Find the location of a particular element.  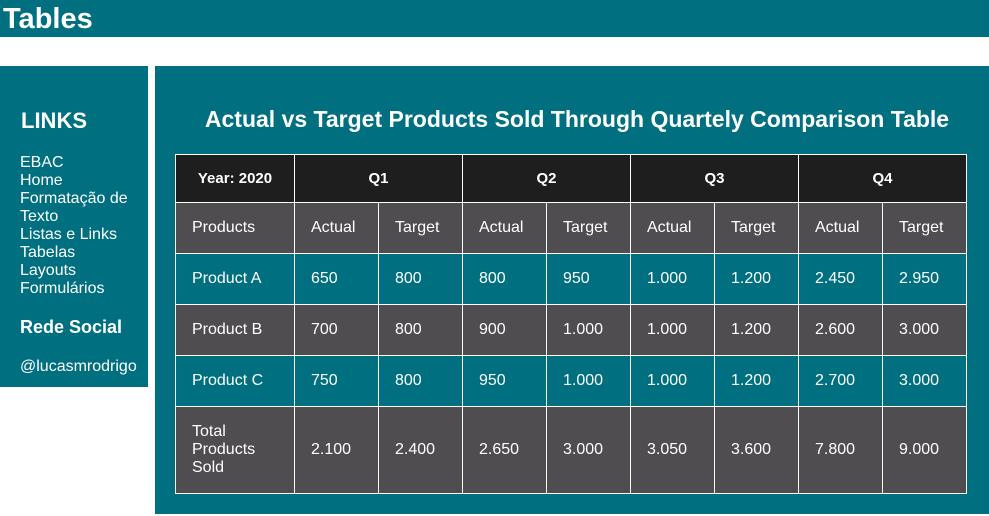

link-formularios: Formulários is located at coordinates (62, 288).